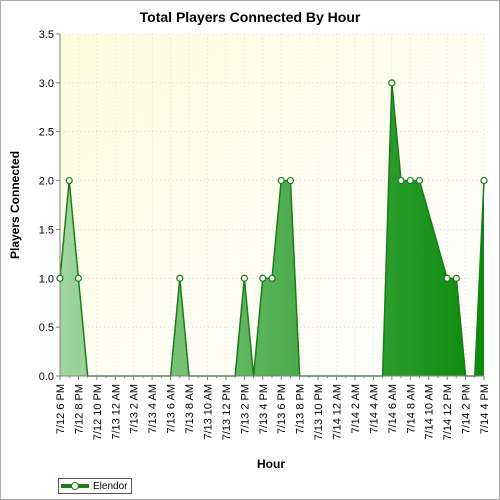 This screenshot has width=500, height=500. Describe the element at coordinates (153, 409) in the screenshot. I see `x-tick-label: 7/13 4 AM` at that location.